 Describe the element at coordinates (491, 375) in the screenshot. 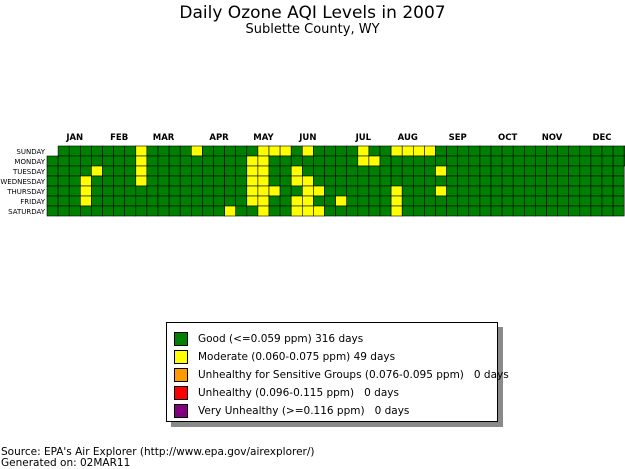

I see `legend-days-usg: 0 days` at that location.